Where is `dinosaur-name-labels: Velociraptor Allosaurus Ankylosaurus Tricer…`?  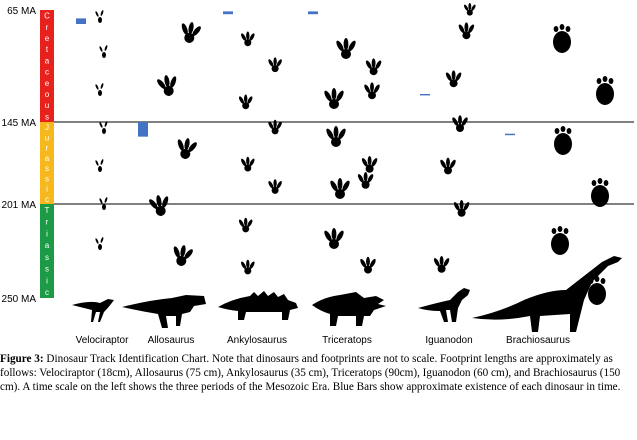
dinosaur-name-labels: Velociraptor Allosaurus Ankylosaurus Tricer… is located at coordinates (323, 340).